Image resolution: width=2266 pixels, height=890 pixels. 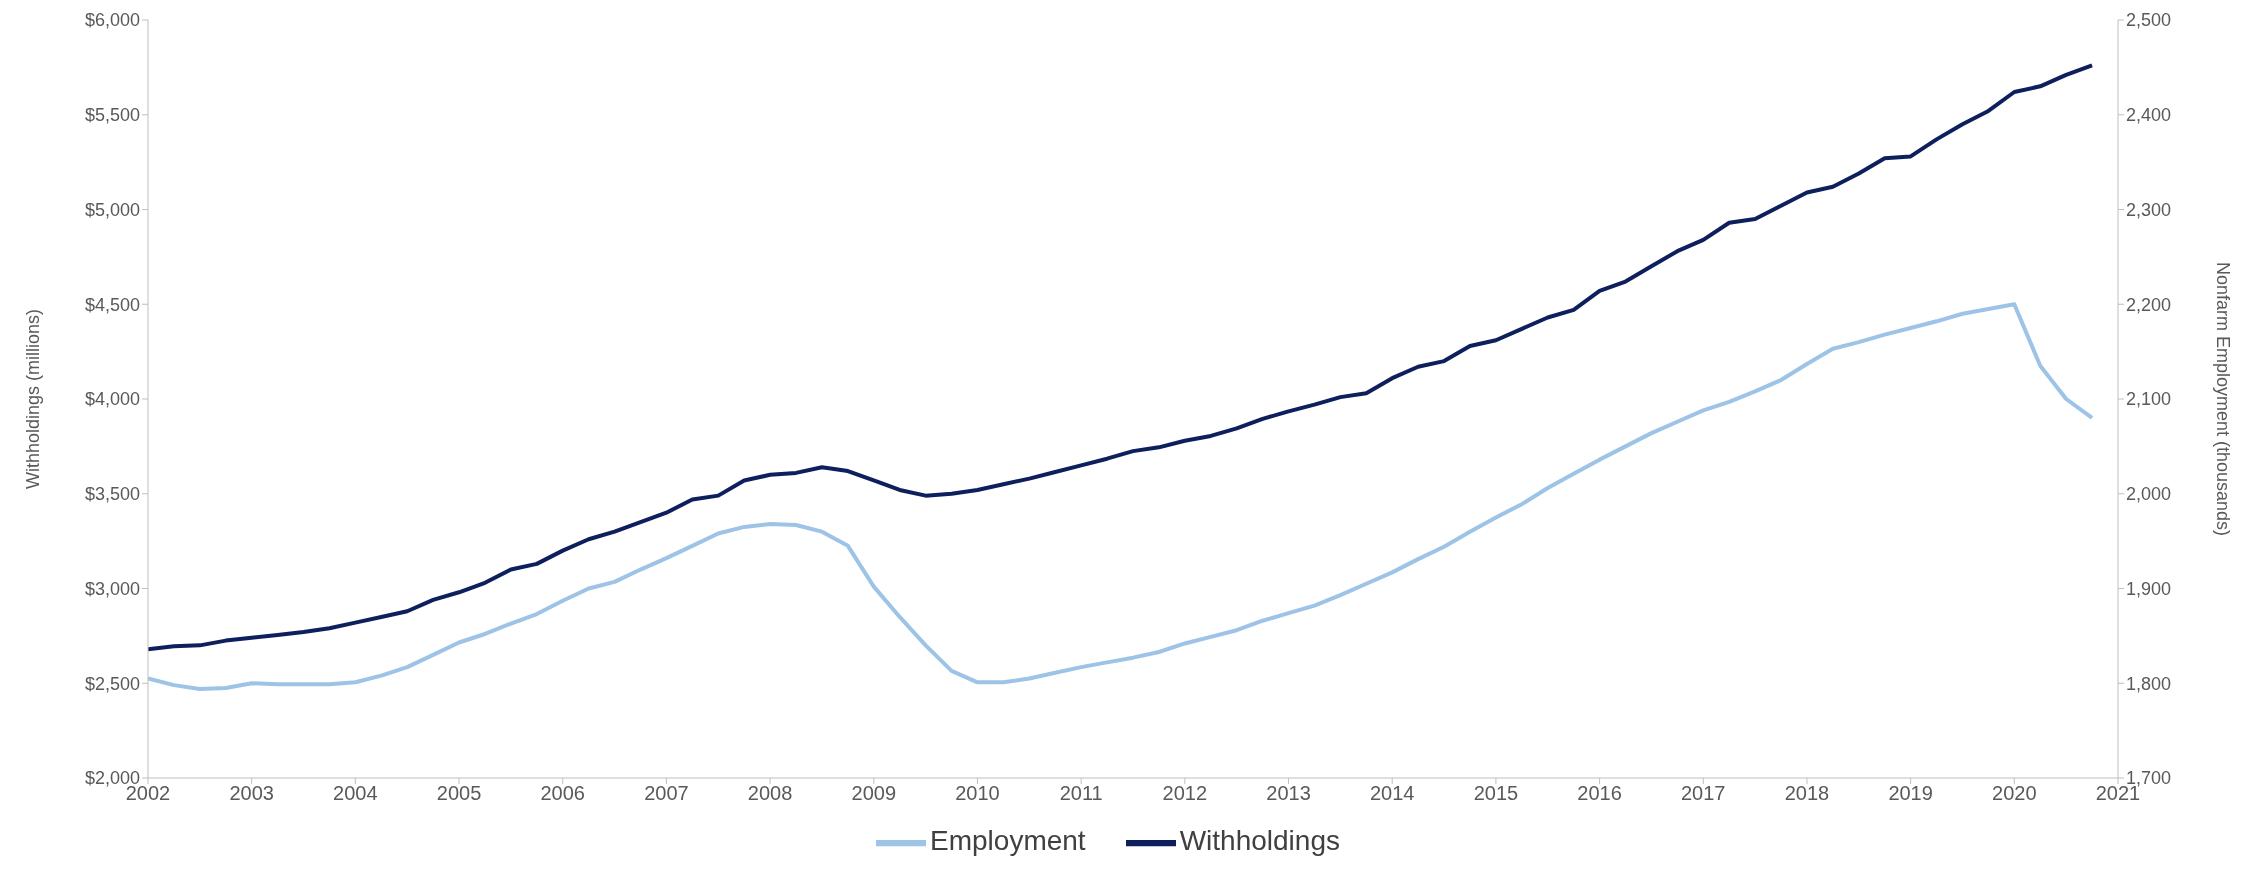 What do you see at coordinates (1259, 841) in the screenshot?
I see `legend-label: Withholdings` at bounding box center [1259, 841].